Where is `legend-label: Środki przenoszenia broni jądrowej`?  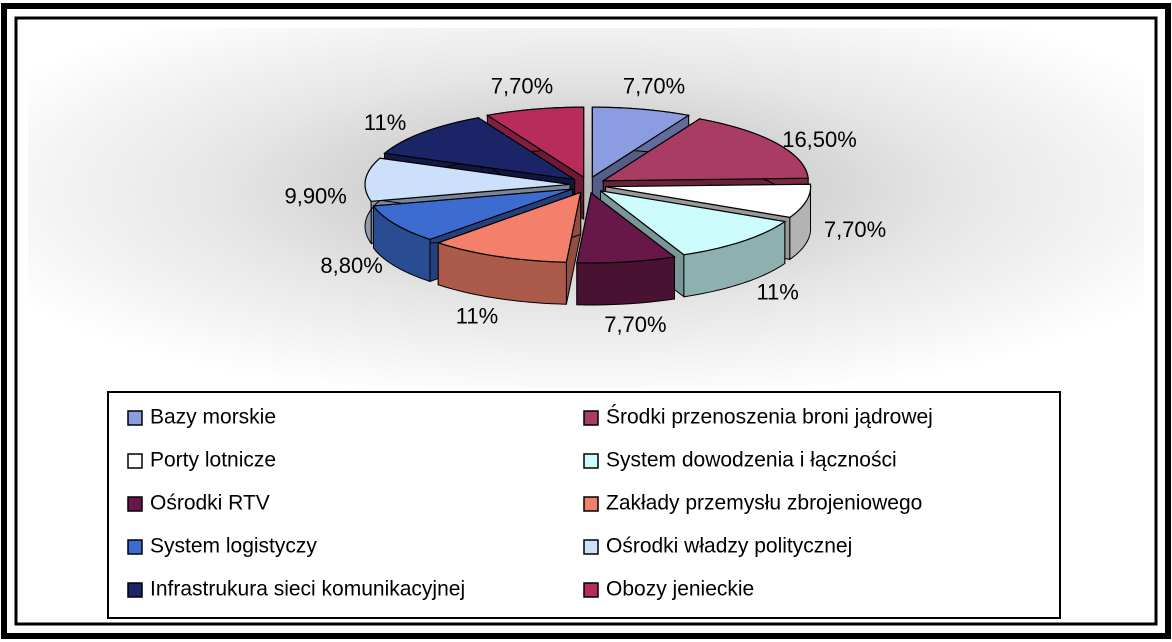 legend-label: Środki przenoszenia broni jądrowej is located at coordinates (769, 417).